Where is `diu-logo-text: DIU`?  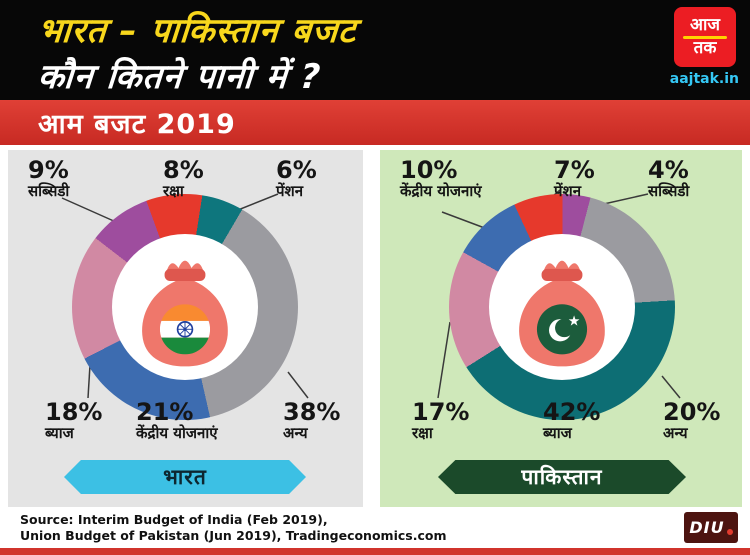 diu-logo-text: DIU is located at coordinates (707, 527).